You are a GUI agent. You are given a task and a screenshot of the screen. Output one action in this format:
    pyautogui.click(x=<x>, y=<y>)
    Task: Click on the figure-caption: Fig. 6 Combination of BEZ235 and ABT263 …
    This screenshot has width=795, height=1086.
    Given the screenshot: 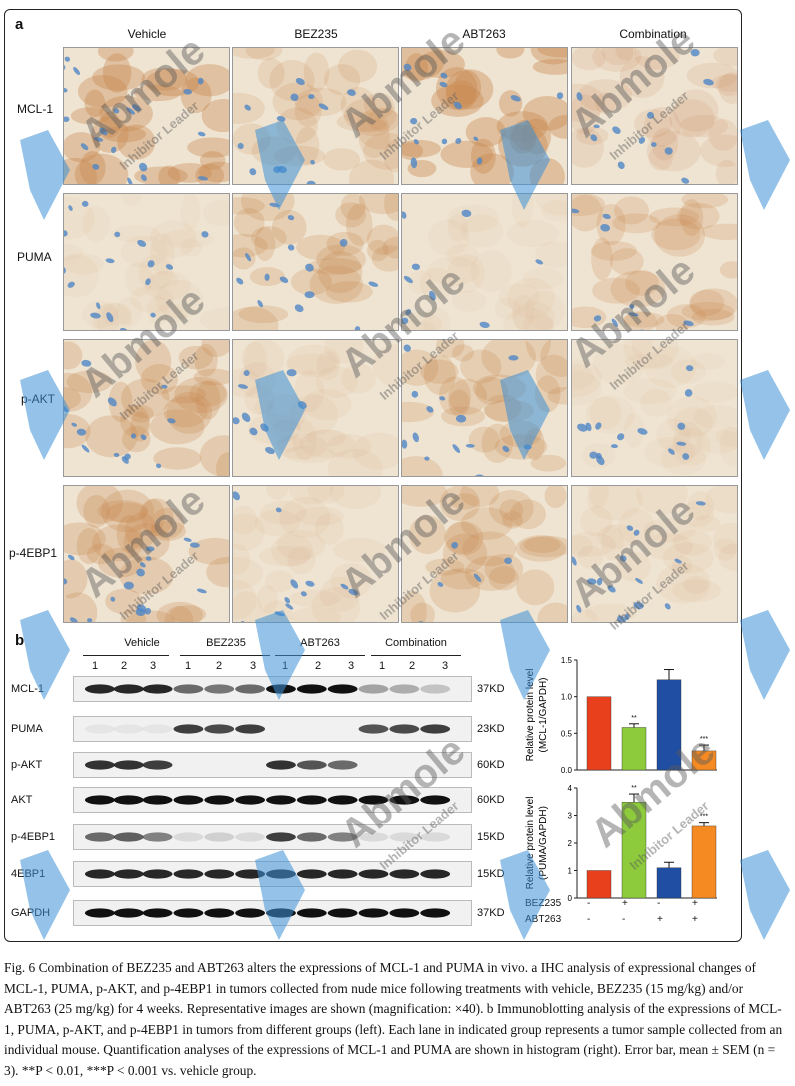 What is the action you would take?
    pyautogui.click(x=393, y=1019)
    